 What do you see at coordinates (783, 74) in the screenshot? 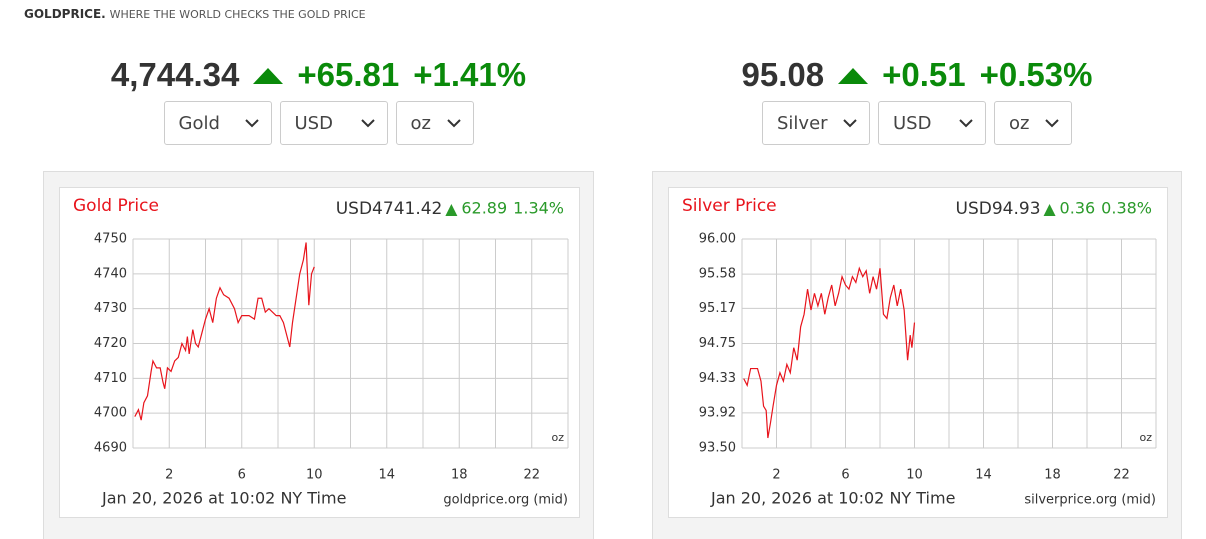
I see `price: 95.08` at bounding box center [783, 74].